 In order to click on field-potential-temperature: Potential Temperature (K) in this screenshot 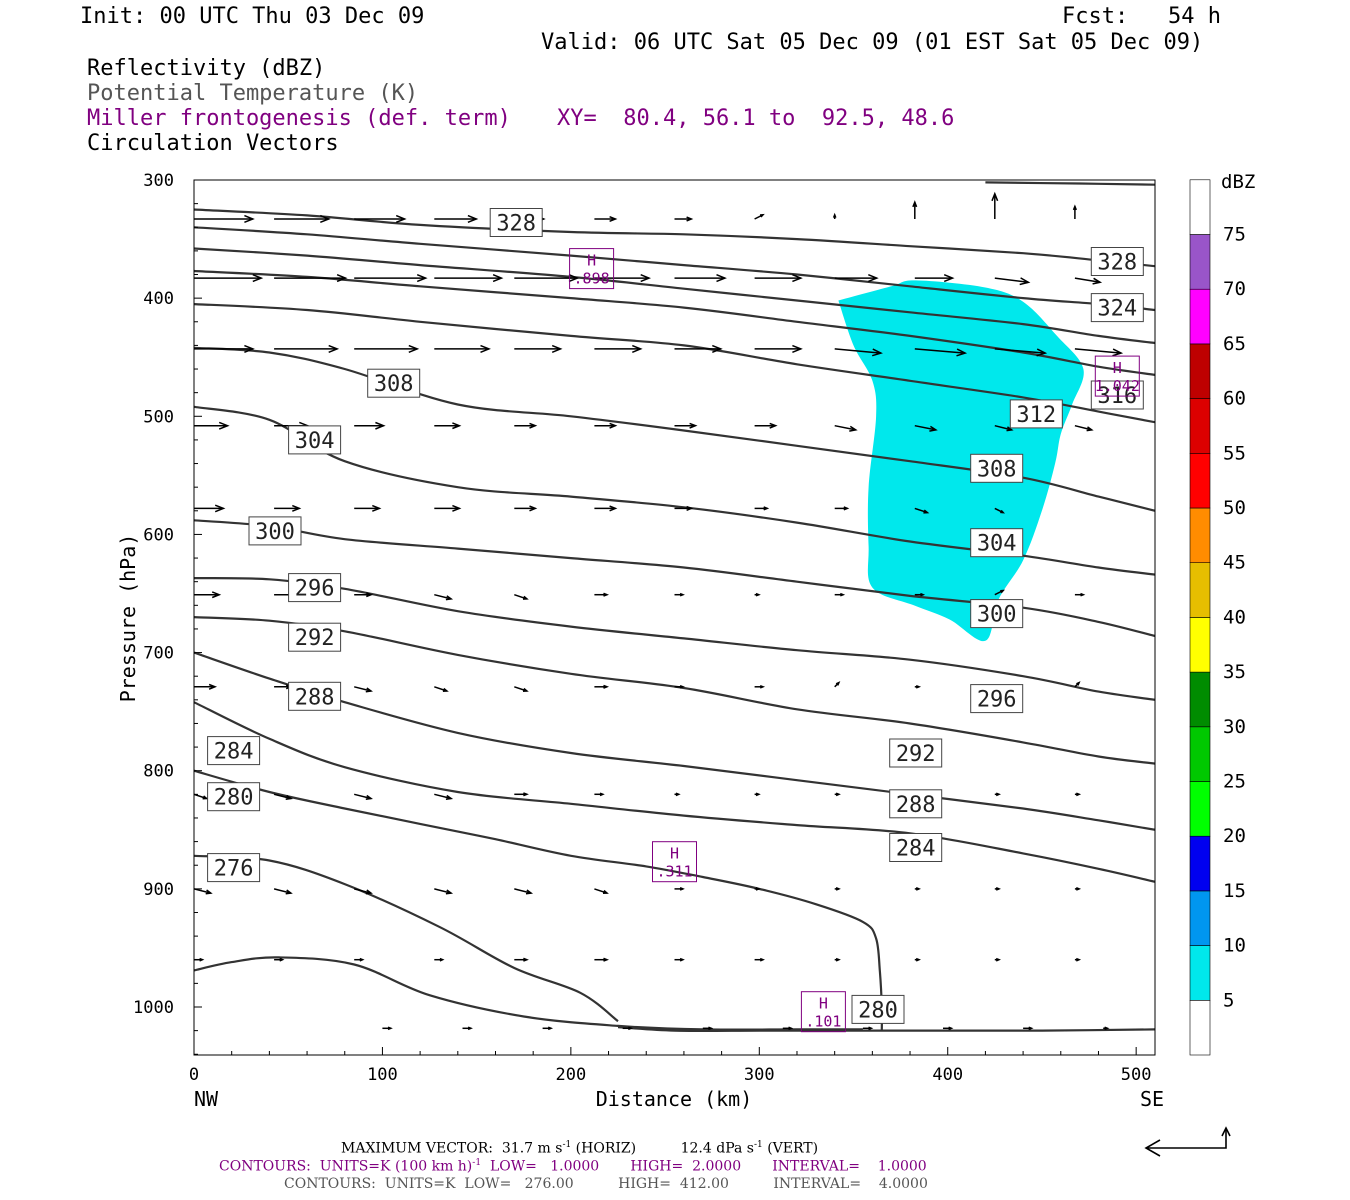, I will do `click(253, 93)`.